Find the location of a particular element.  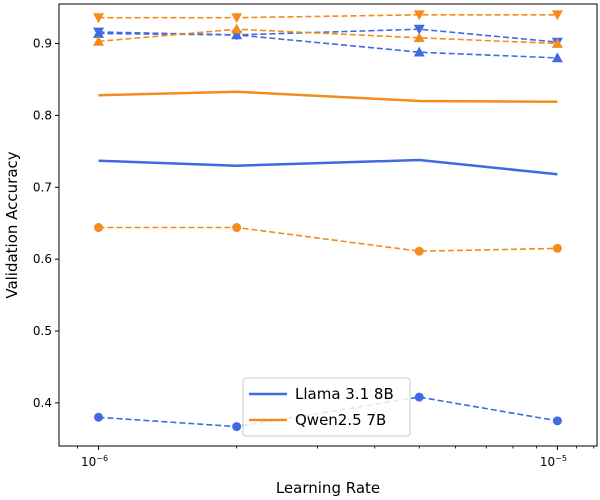

y-tick-label: 0.9 is located at coordinates (42, 44).